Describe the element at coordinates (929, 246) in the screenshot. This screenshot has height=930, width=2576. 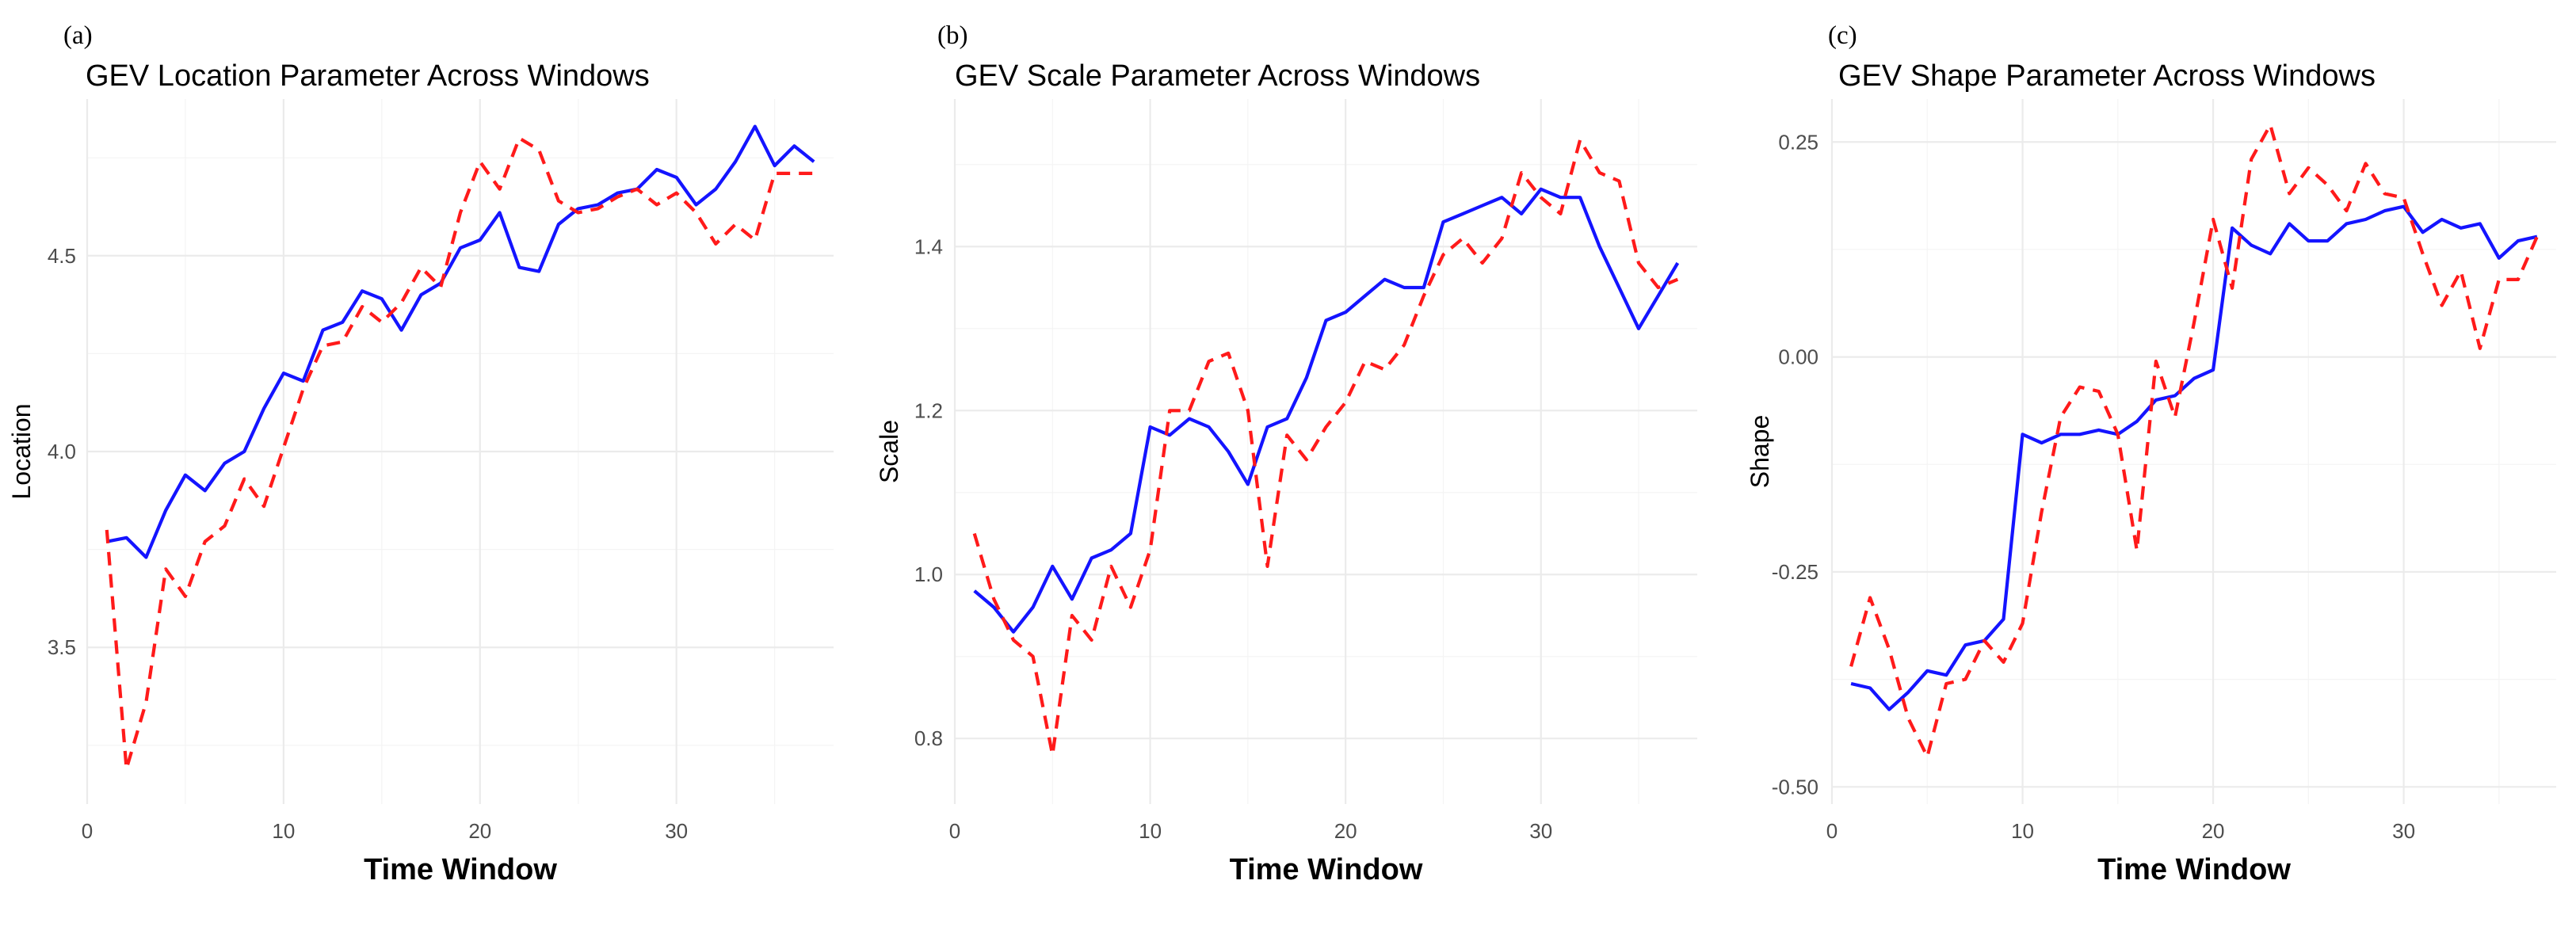
I see `y-tick-label: 1.4` at that location.